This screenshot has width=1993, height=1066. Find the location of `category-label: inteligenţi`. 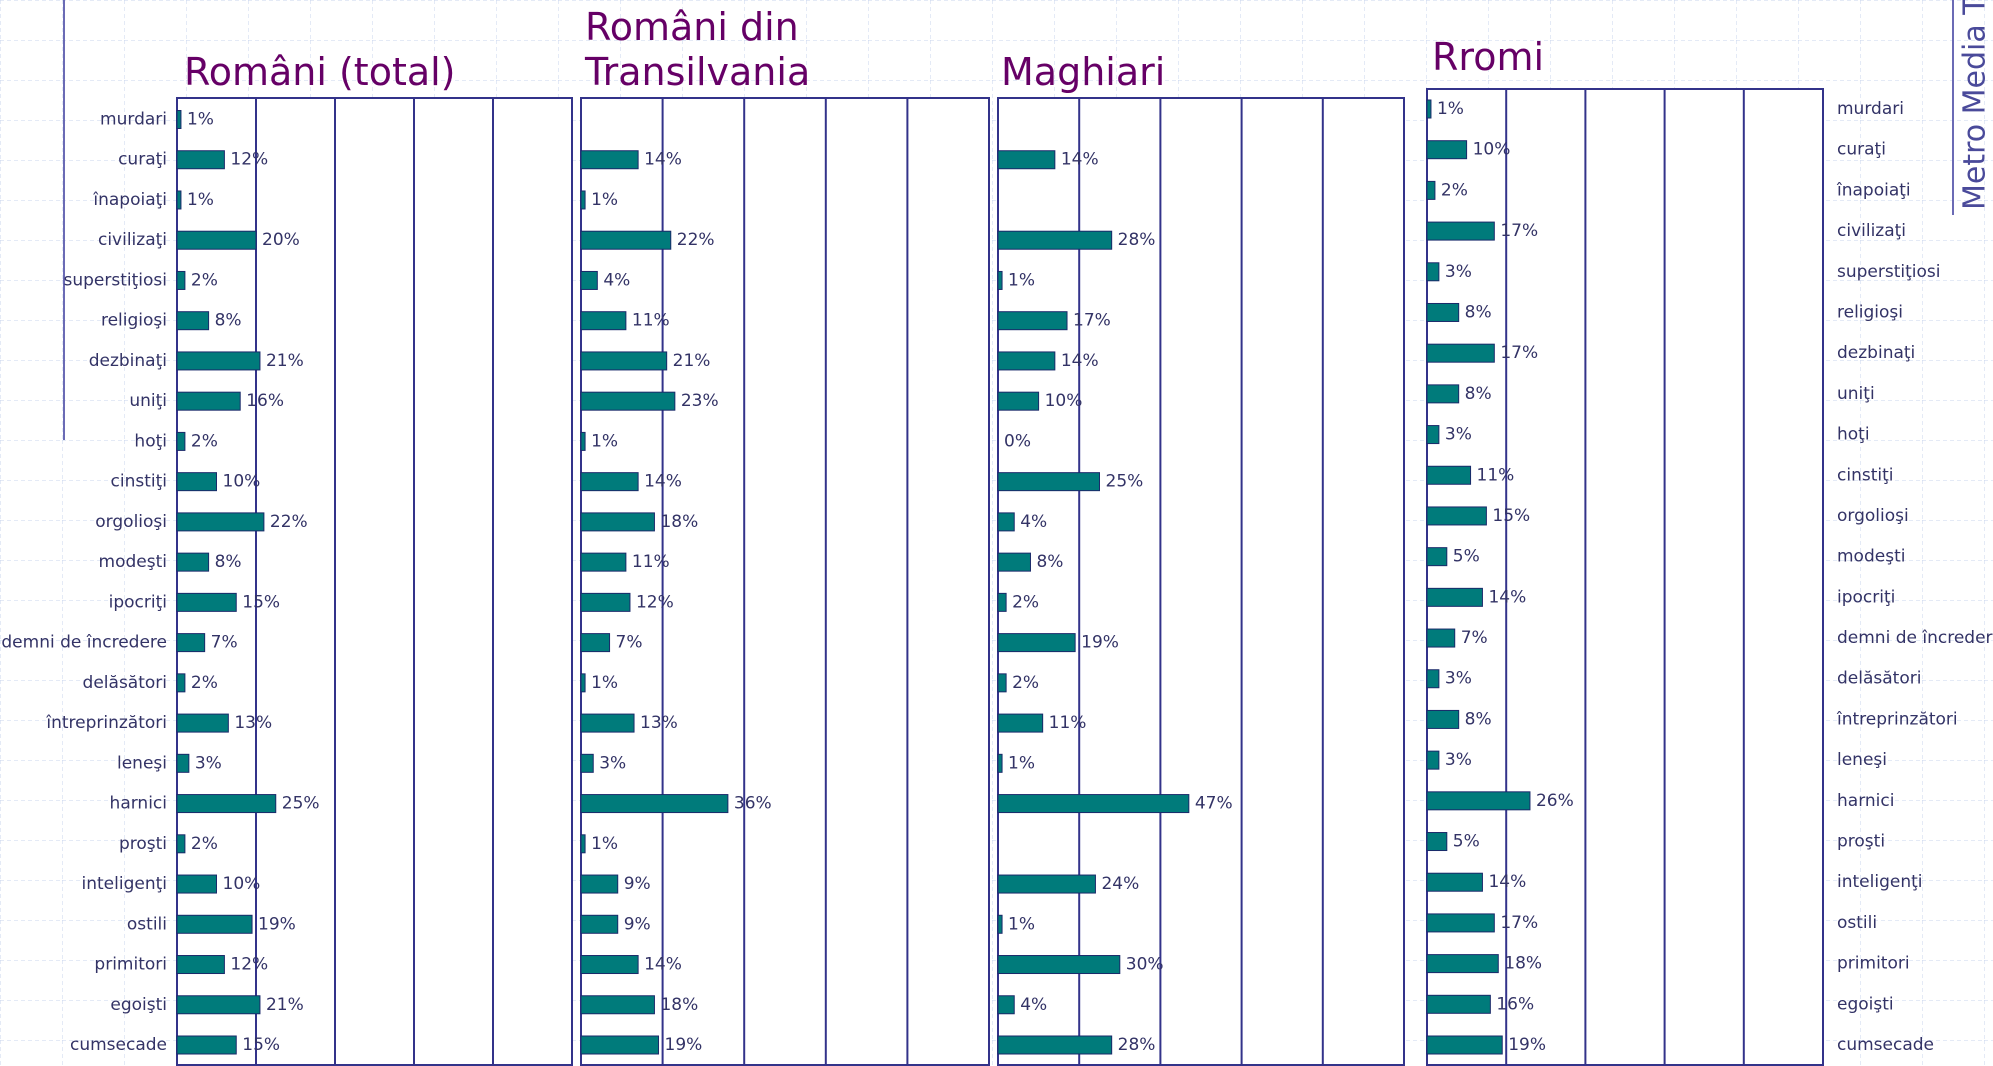

category-label: inteligenţi is located at coordinates (124, 884).